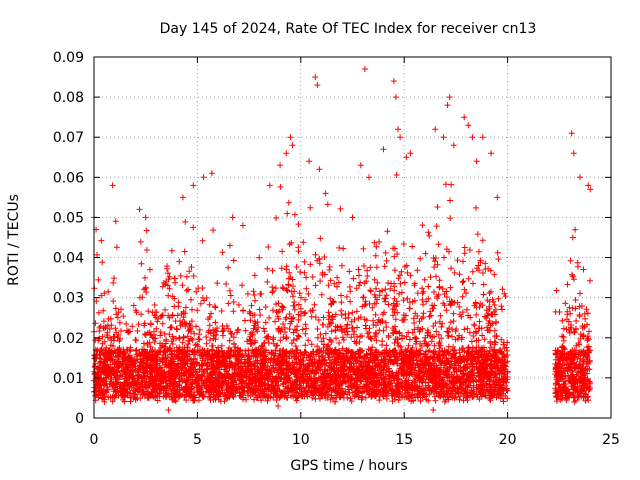 The width and height of the screenshot is (640, 480). I want to click on y-tick-label: 0.05, so click(68, 218).